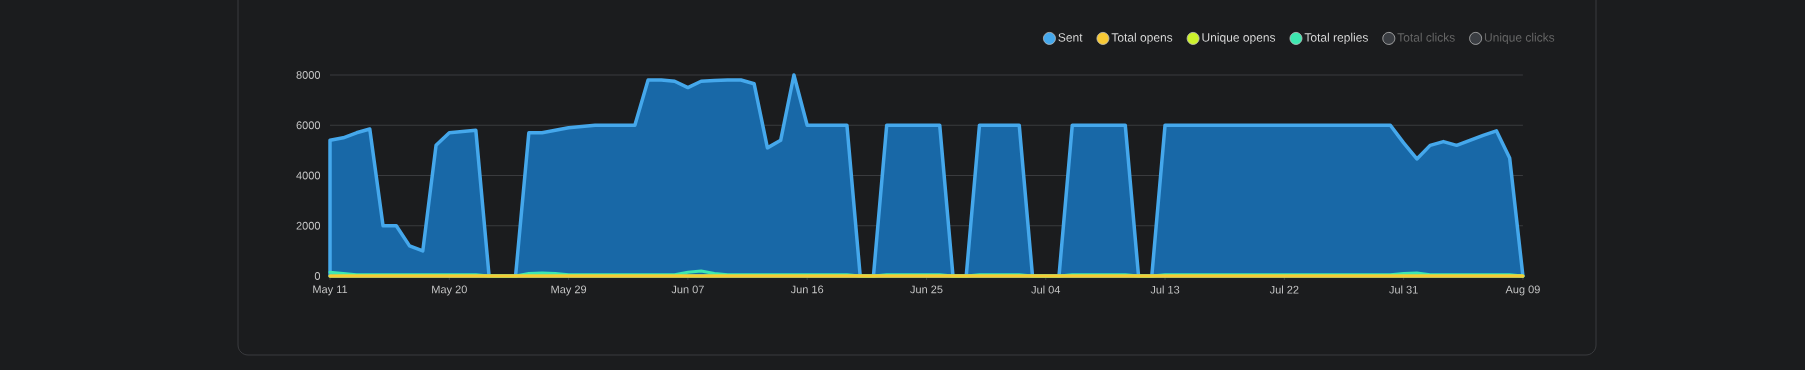 The height and width of the screenshot is (370, 1805). I want to click on y-tick-label: 4000, so click(308, 175).